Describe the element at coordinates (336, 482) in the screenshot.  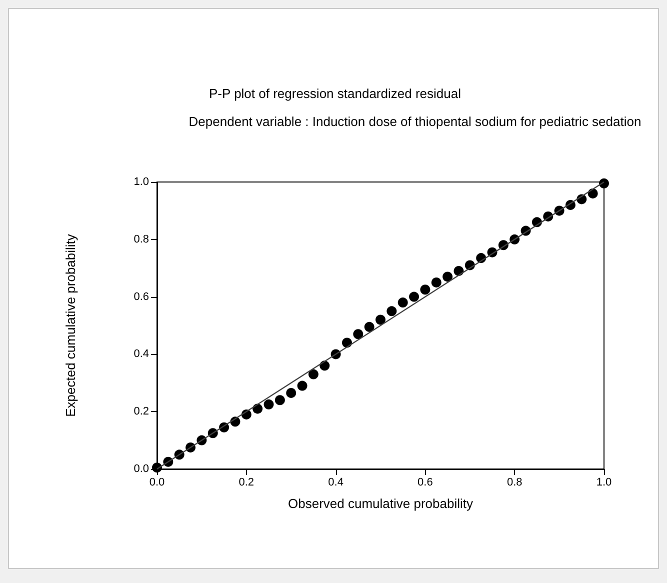
I see `x-tick-label: 0.4` at that location.